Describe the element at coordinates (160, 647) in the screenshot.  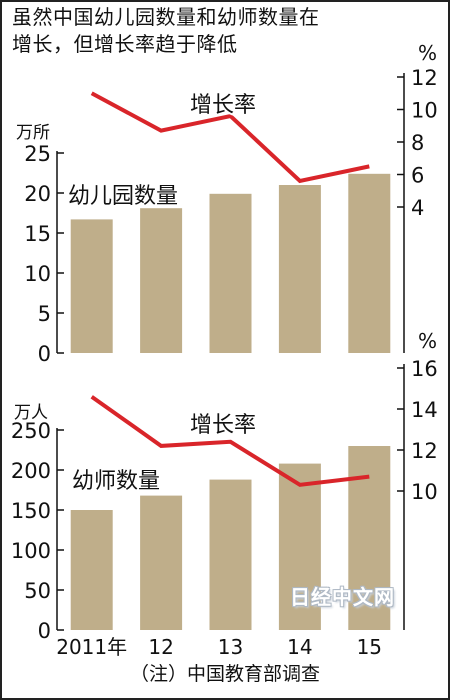
I see `x-tick-label: 12` at that location.